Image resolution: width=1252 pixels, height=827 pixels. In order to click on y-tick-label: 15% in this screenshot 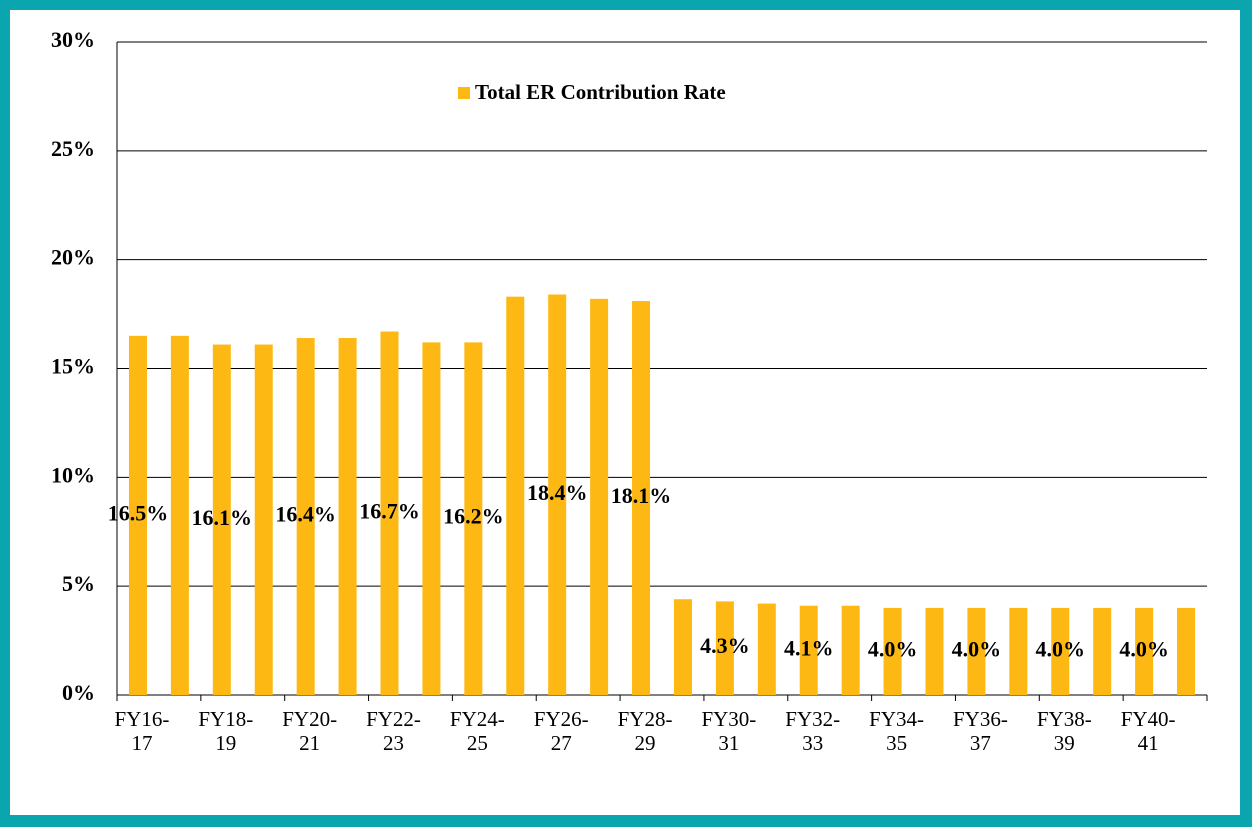, I will do `click(73, 366)`.